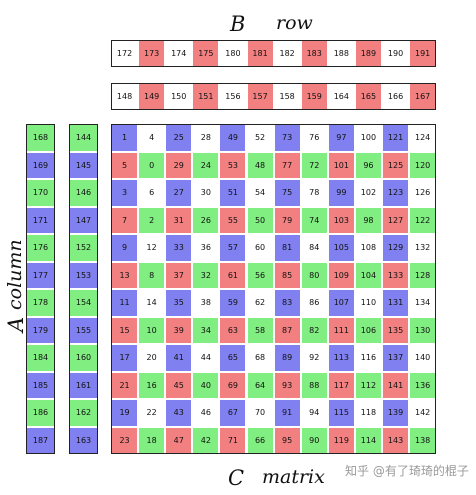 This screenshot has width=476, height=495. I want to click on a-cell: 153, so click(83, 275).